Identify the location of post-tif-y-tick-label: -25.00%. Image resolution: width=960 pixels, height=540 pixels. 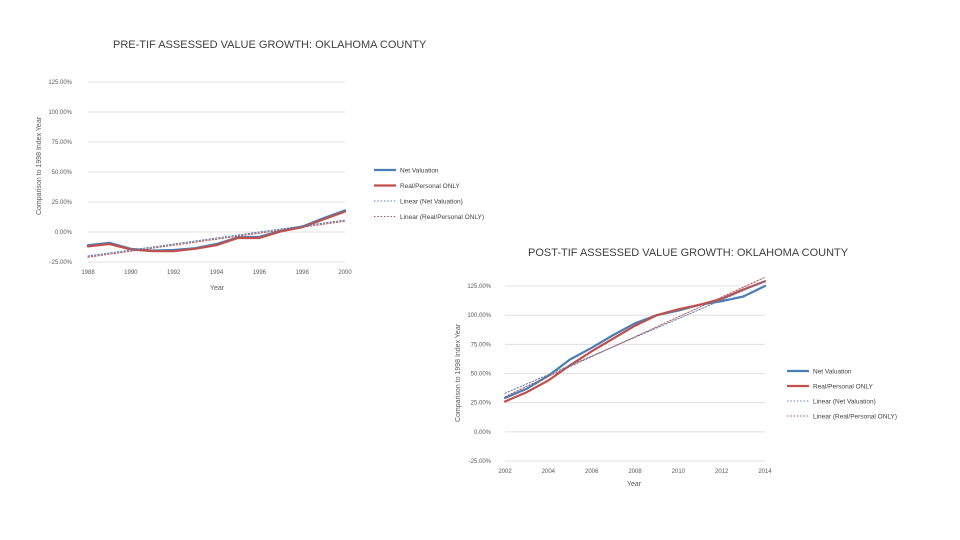
(480, 462).